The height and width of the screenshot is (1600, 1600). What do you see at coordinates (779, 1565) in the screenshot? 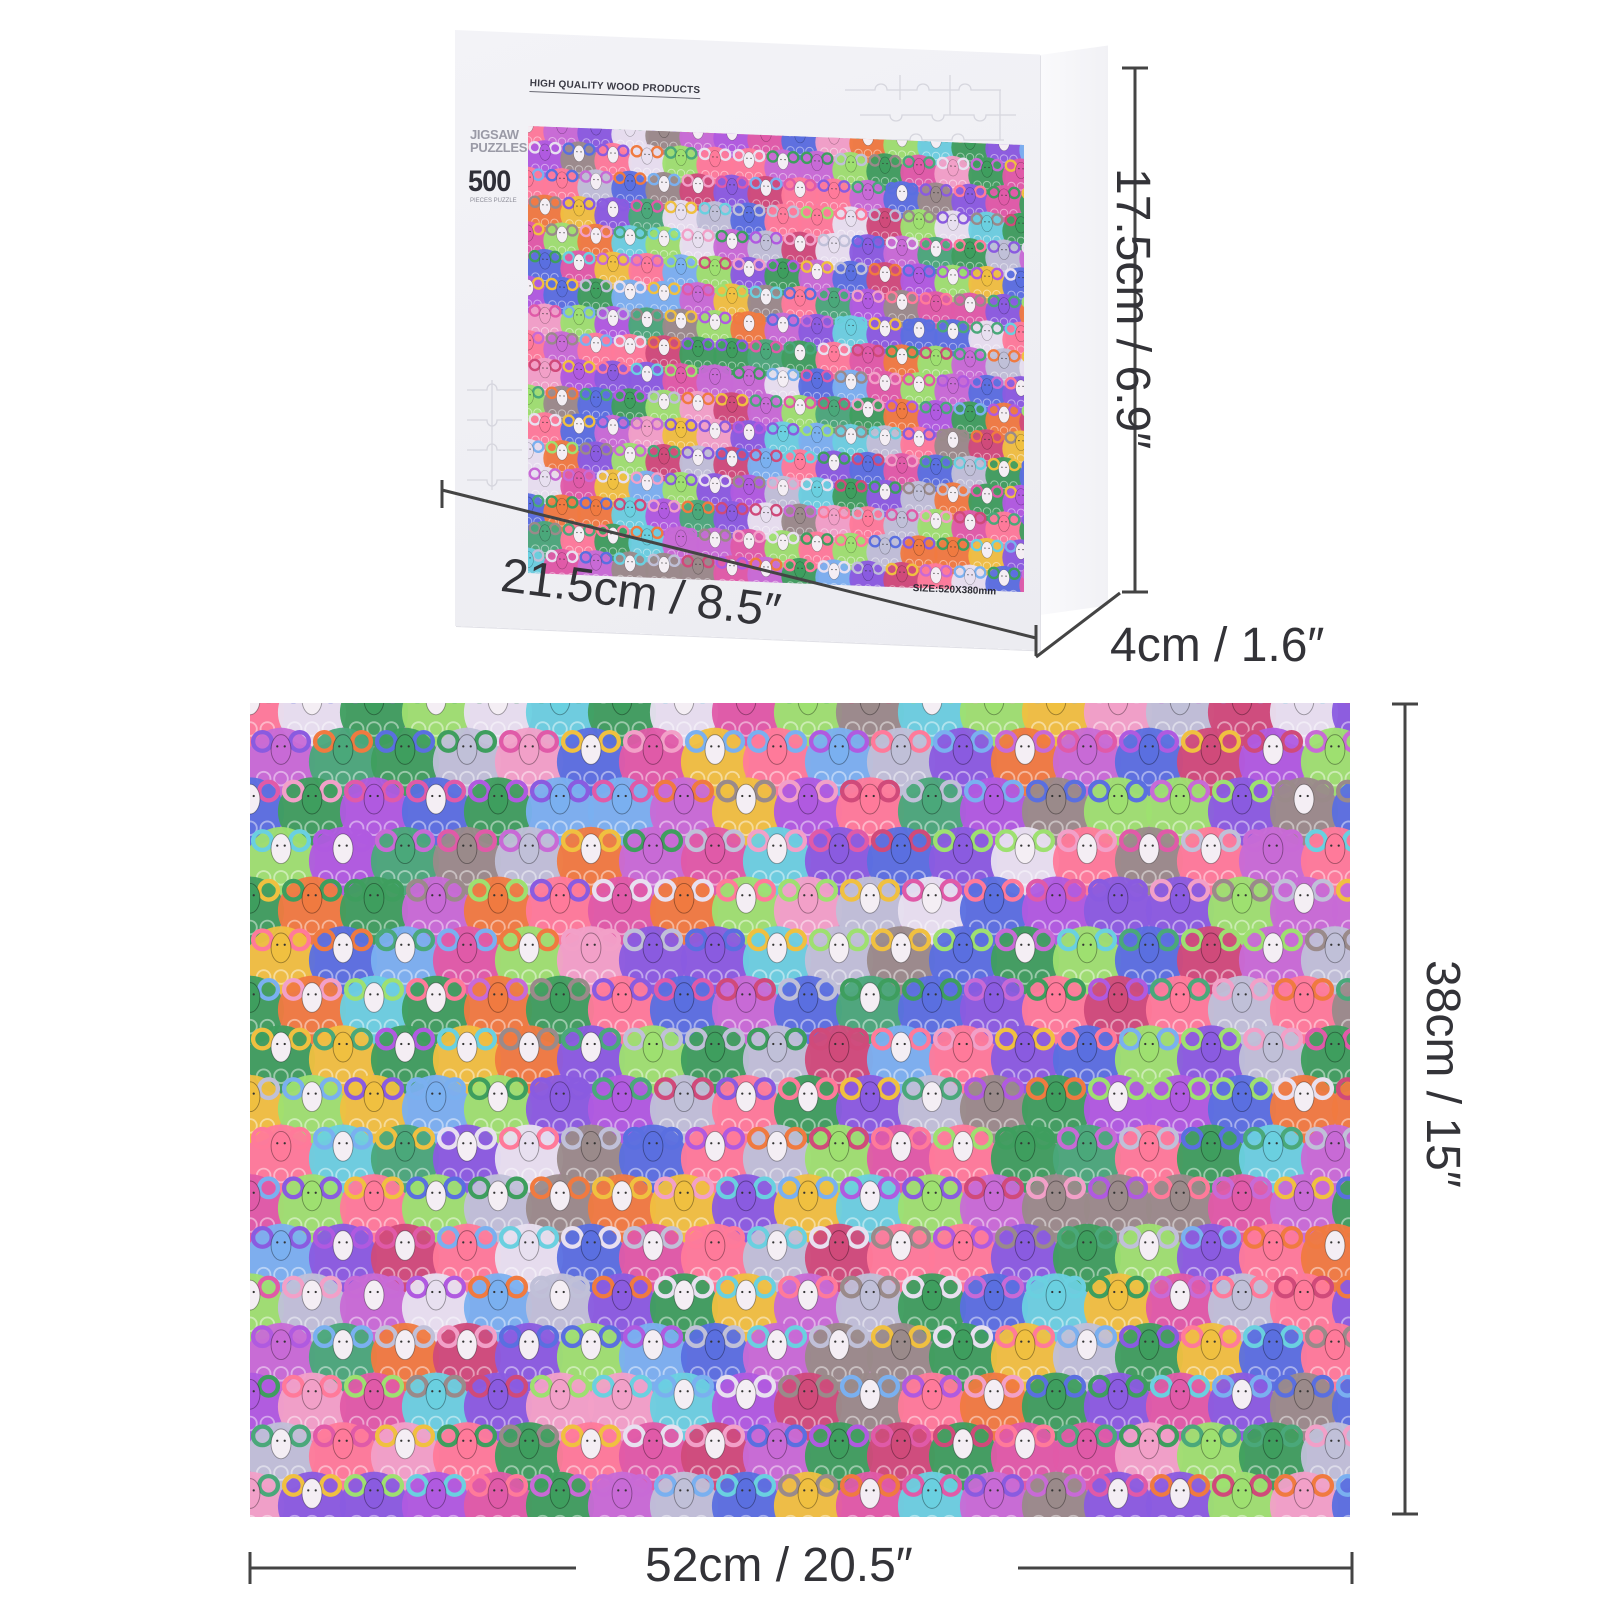
I see `puzzle-width-label: 52cm / 20.5″` at bounding box center [779, 1565].